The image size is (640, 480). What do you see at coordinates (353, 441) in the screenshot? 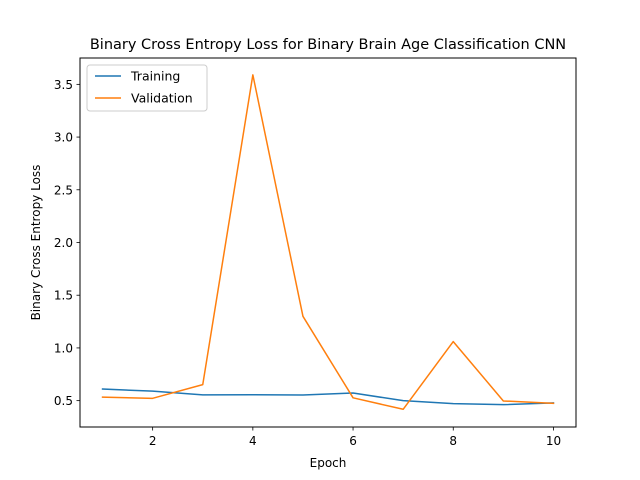
I see `x-tick-label: 6` at bounding box center [353, 441].